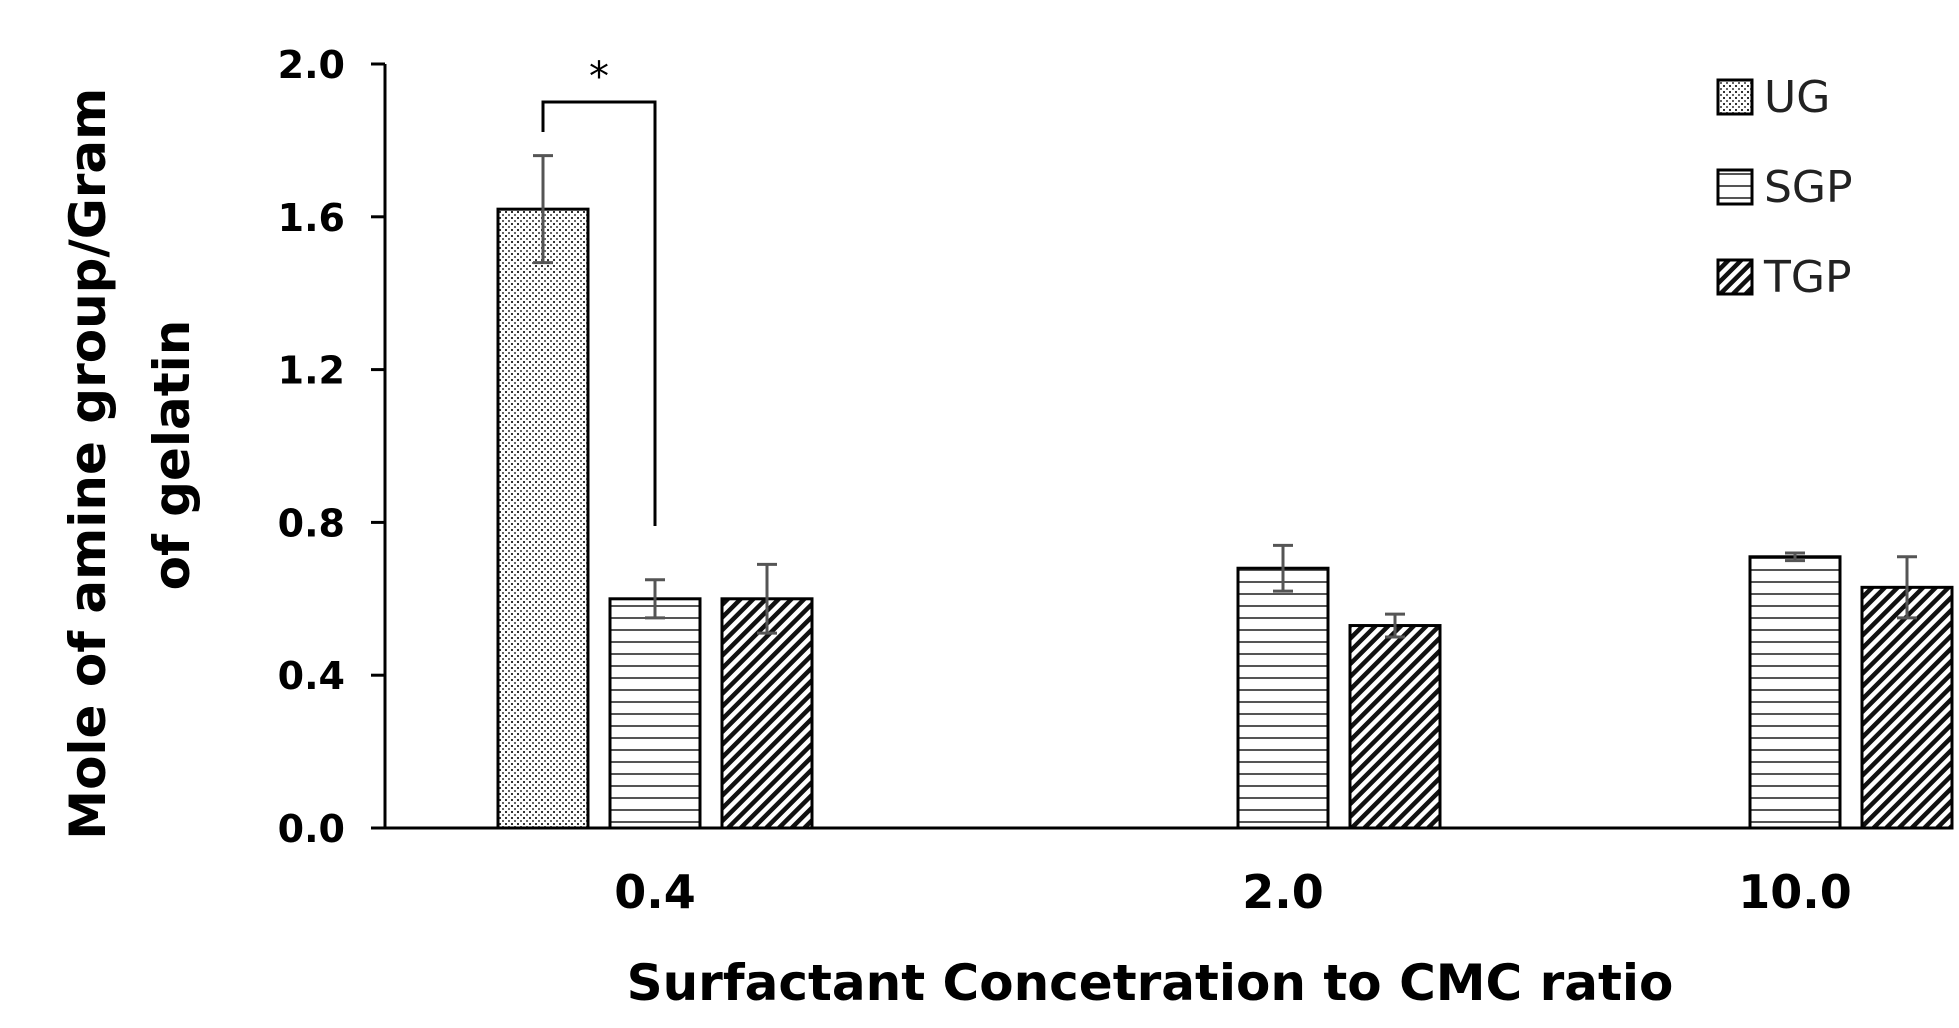 This screenshot has height=1028, width=1959. What do you see at coordinates (1395, 727) in the screenshot?
I see `bar-tgp-2.0` at bounding box center [1395, 727].